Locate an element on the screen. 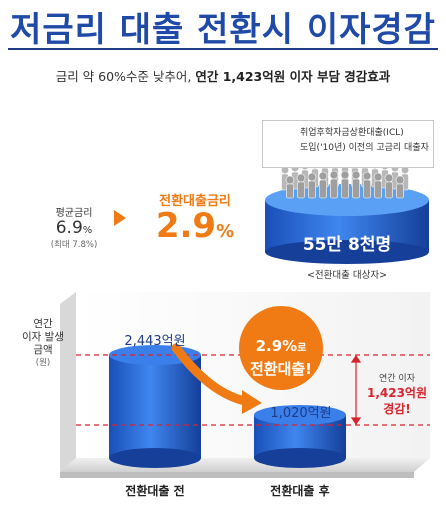 The height and width of the screenshot is (505, 446). legend-text: 취업후학자금상환대출(ICL) 도입('10년) 이전의 고금리 대출자 is located at coordinates (367, 141).